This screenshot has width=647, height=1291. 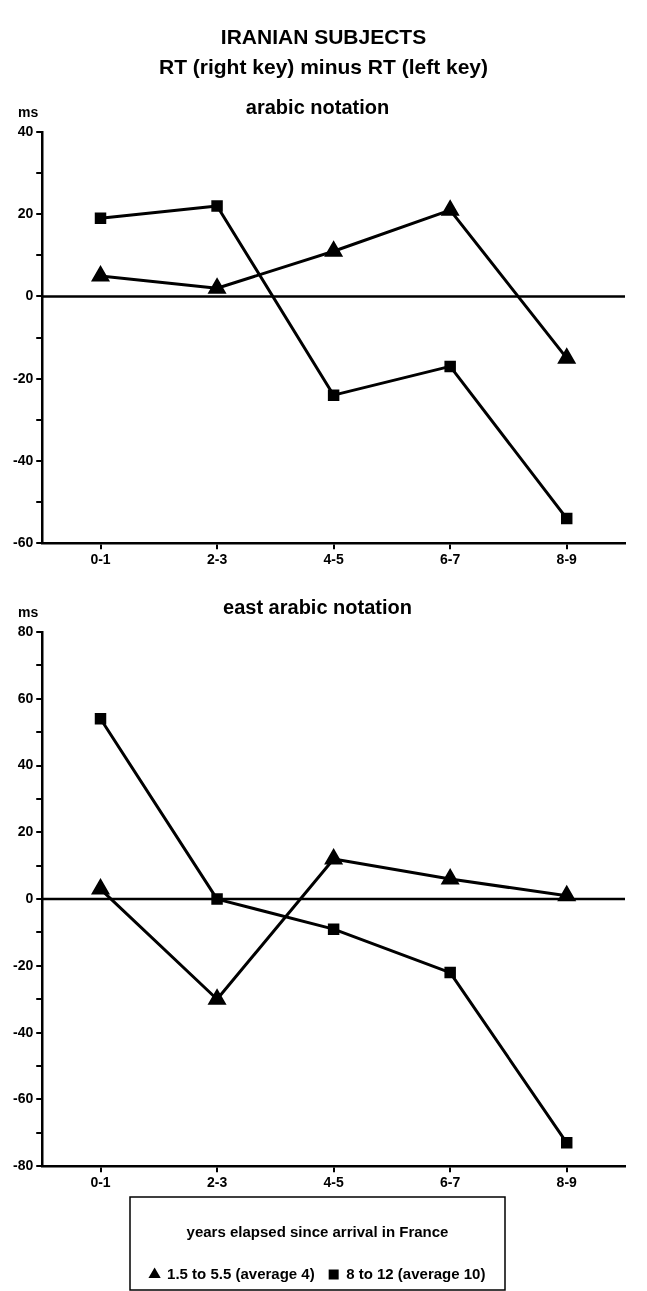 What do you see at coordinates (416, 1273) in the screenshot?
I see `legend-label: 8 to 12 (average 10)` at bounding box center [416, 1273].